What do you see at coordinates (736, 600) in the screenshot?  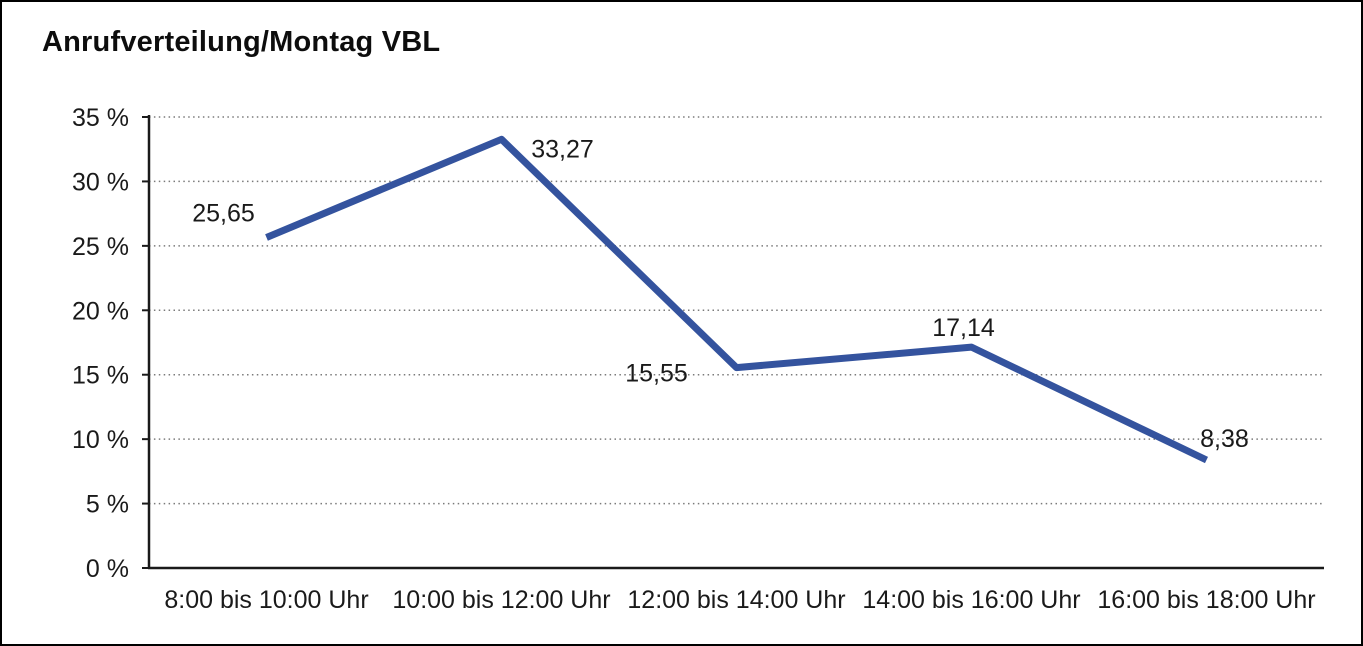 I see `x-category-label: 12:00 bis 14:00 Uhr` at bounding box center [736, 600].